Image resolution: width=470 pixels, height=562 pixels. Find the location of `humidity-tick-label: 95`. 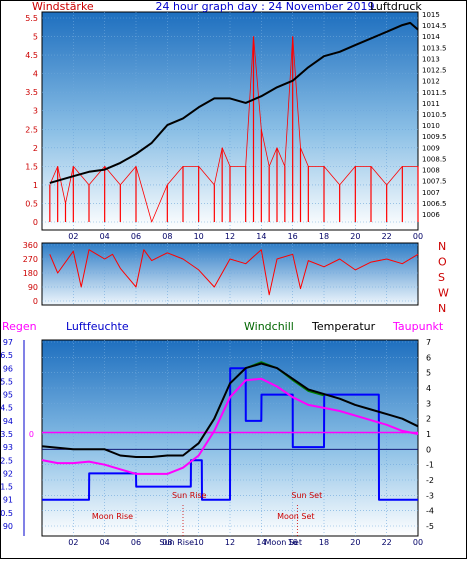

humidity-tick-label: 95 is located at coordinates (8, 395).